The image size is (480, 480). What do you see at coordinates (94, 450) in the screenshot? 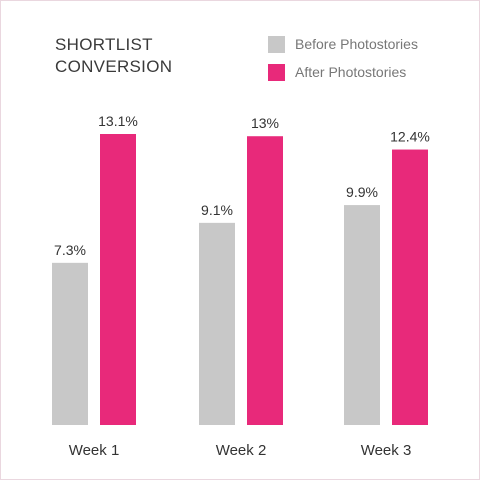
I see `x-tick-label-week-1: Week 1` at bounding box center [94, 450].